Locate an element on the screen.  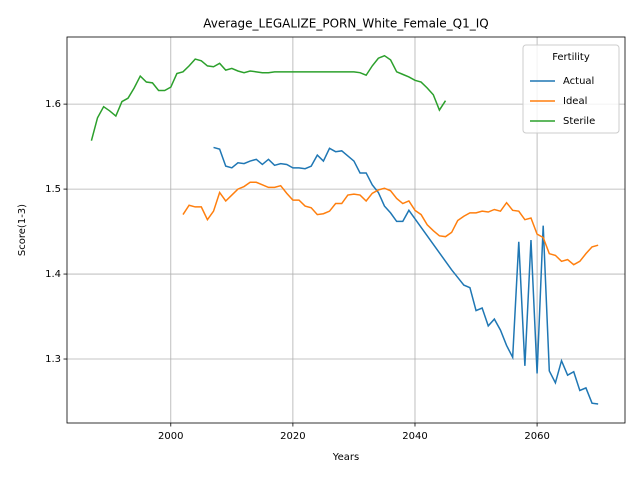
legend-box is located at coordinates (571, 89).